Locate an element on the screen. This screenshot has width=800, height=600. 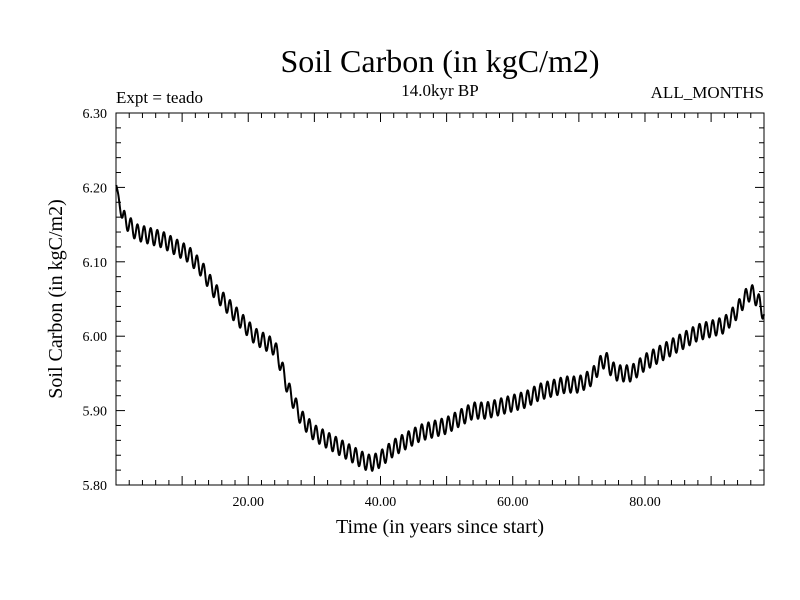
y-tick-label: 6.30 is located at coordinates (95, 114).